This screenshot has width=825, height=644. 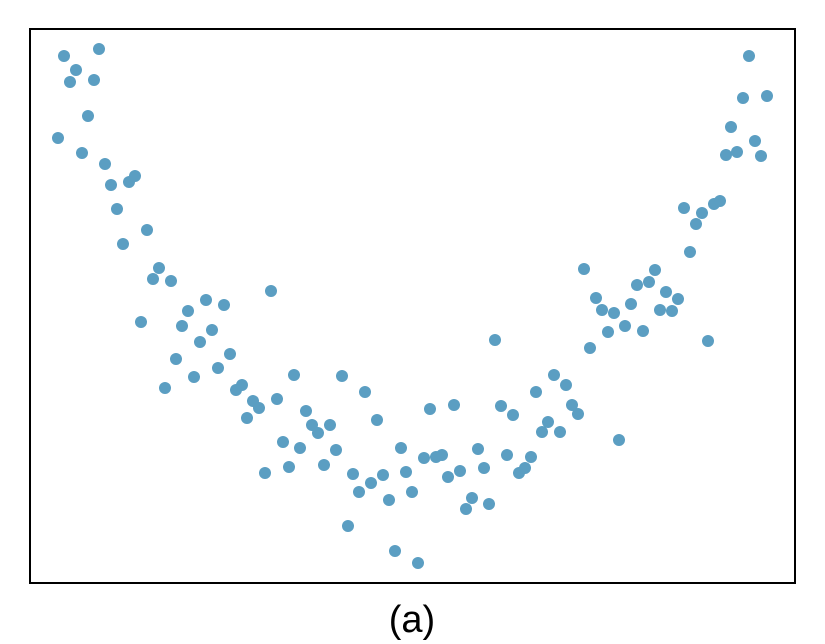 What do you see at coordinates (412, 620) in the screenshot?
I see `chart-title: (a)` at bounding box center [412, 620].